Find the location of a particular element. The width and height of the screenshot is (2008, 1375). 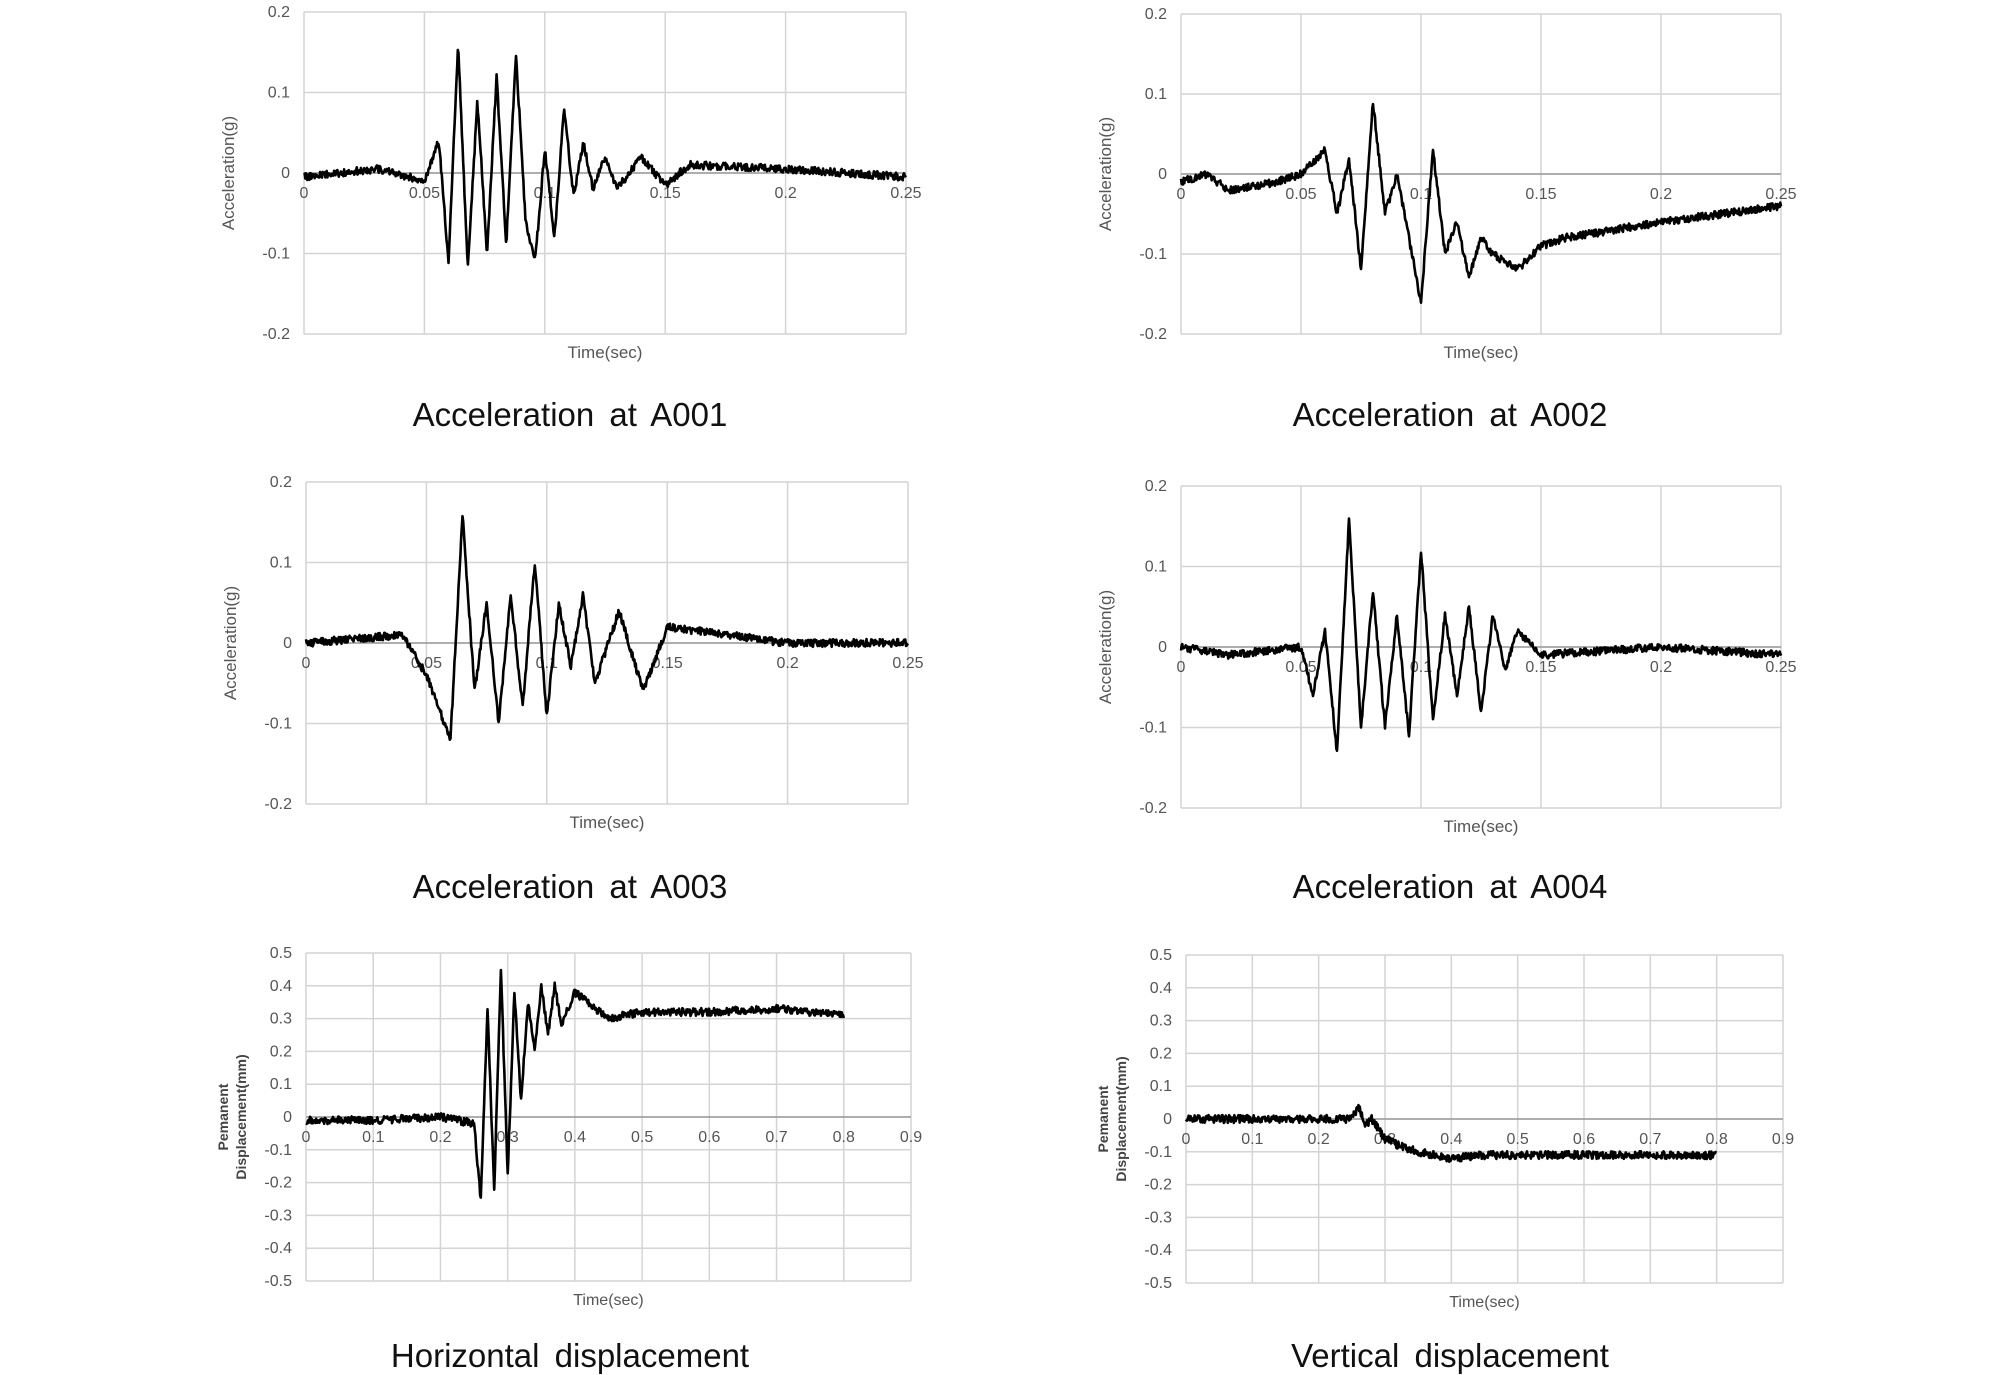

chart-caption: Horizontal displacement is located at coordinates (570, 1355).